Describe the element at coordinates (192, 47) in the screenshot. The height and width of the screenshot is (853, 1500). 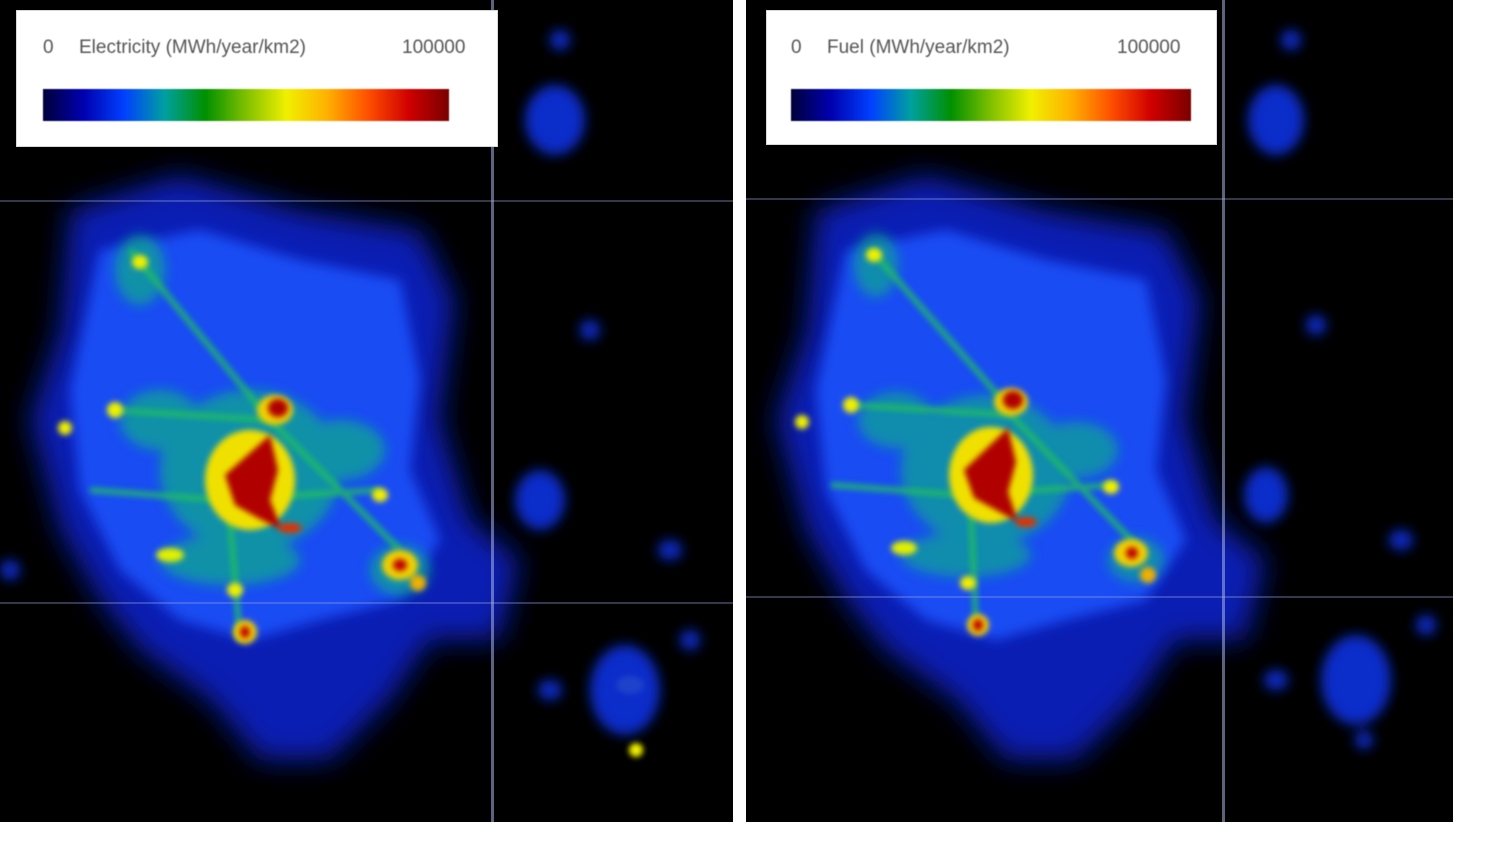
I see `legend-title: Electricity (MWh/year/km2)` at that location.